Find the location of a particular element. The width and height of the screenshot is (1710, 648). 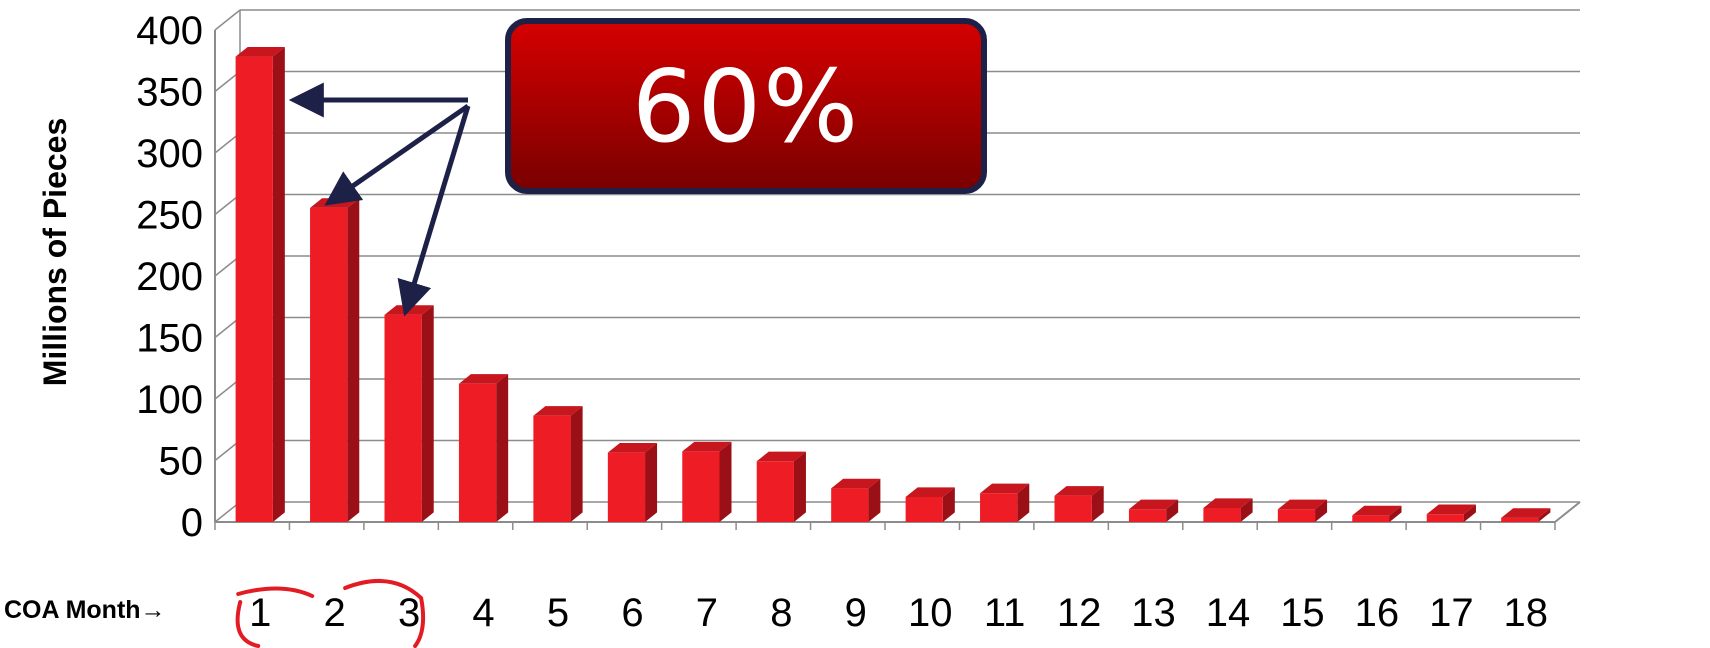

x-tick-label: 16 is located at coordinates (1377, 613).